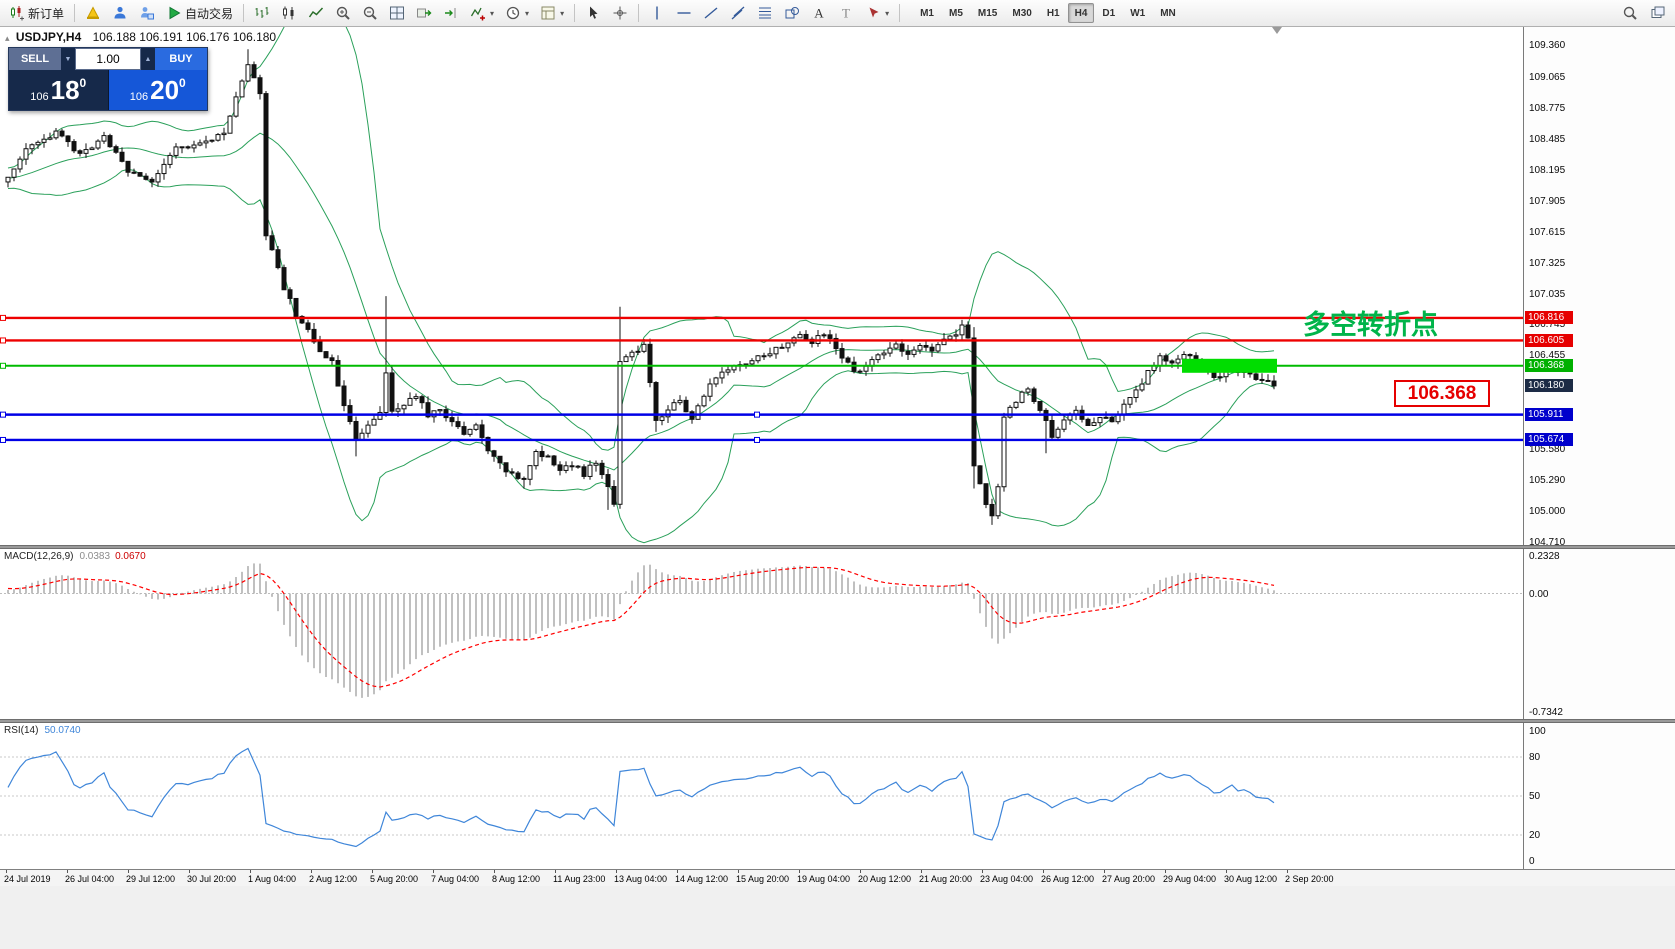  Describe the element at coordinates (819, 13) in the screenshot. I see `text-button: A` at that location.